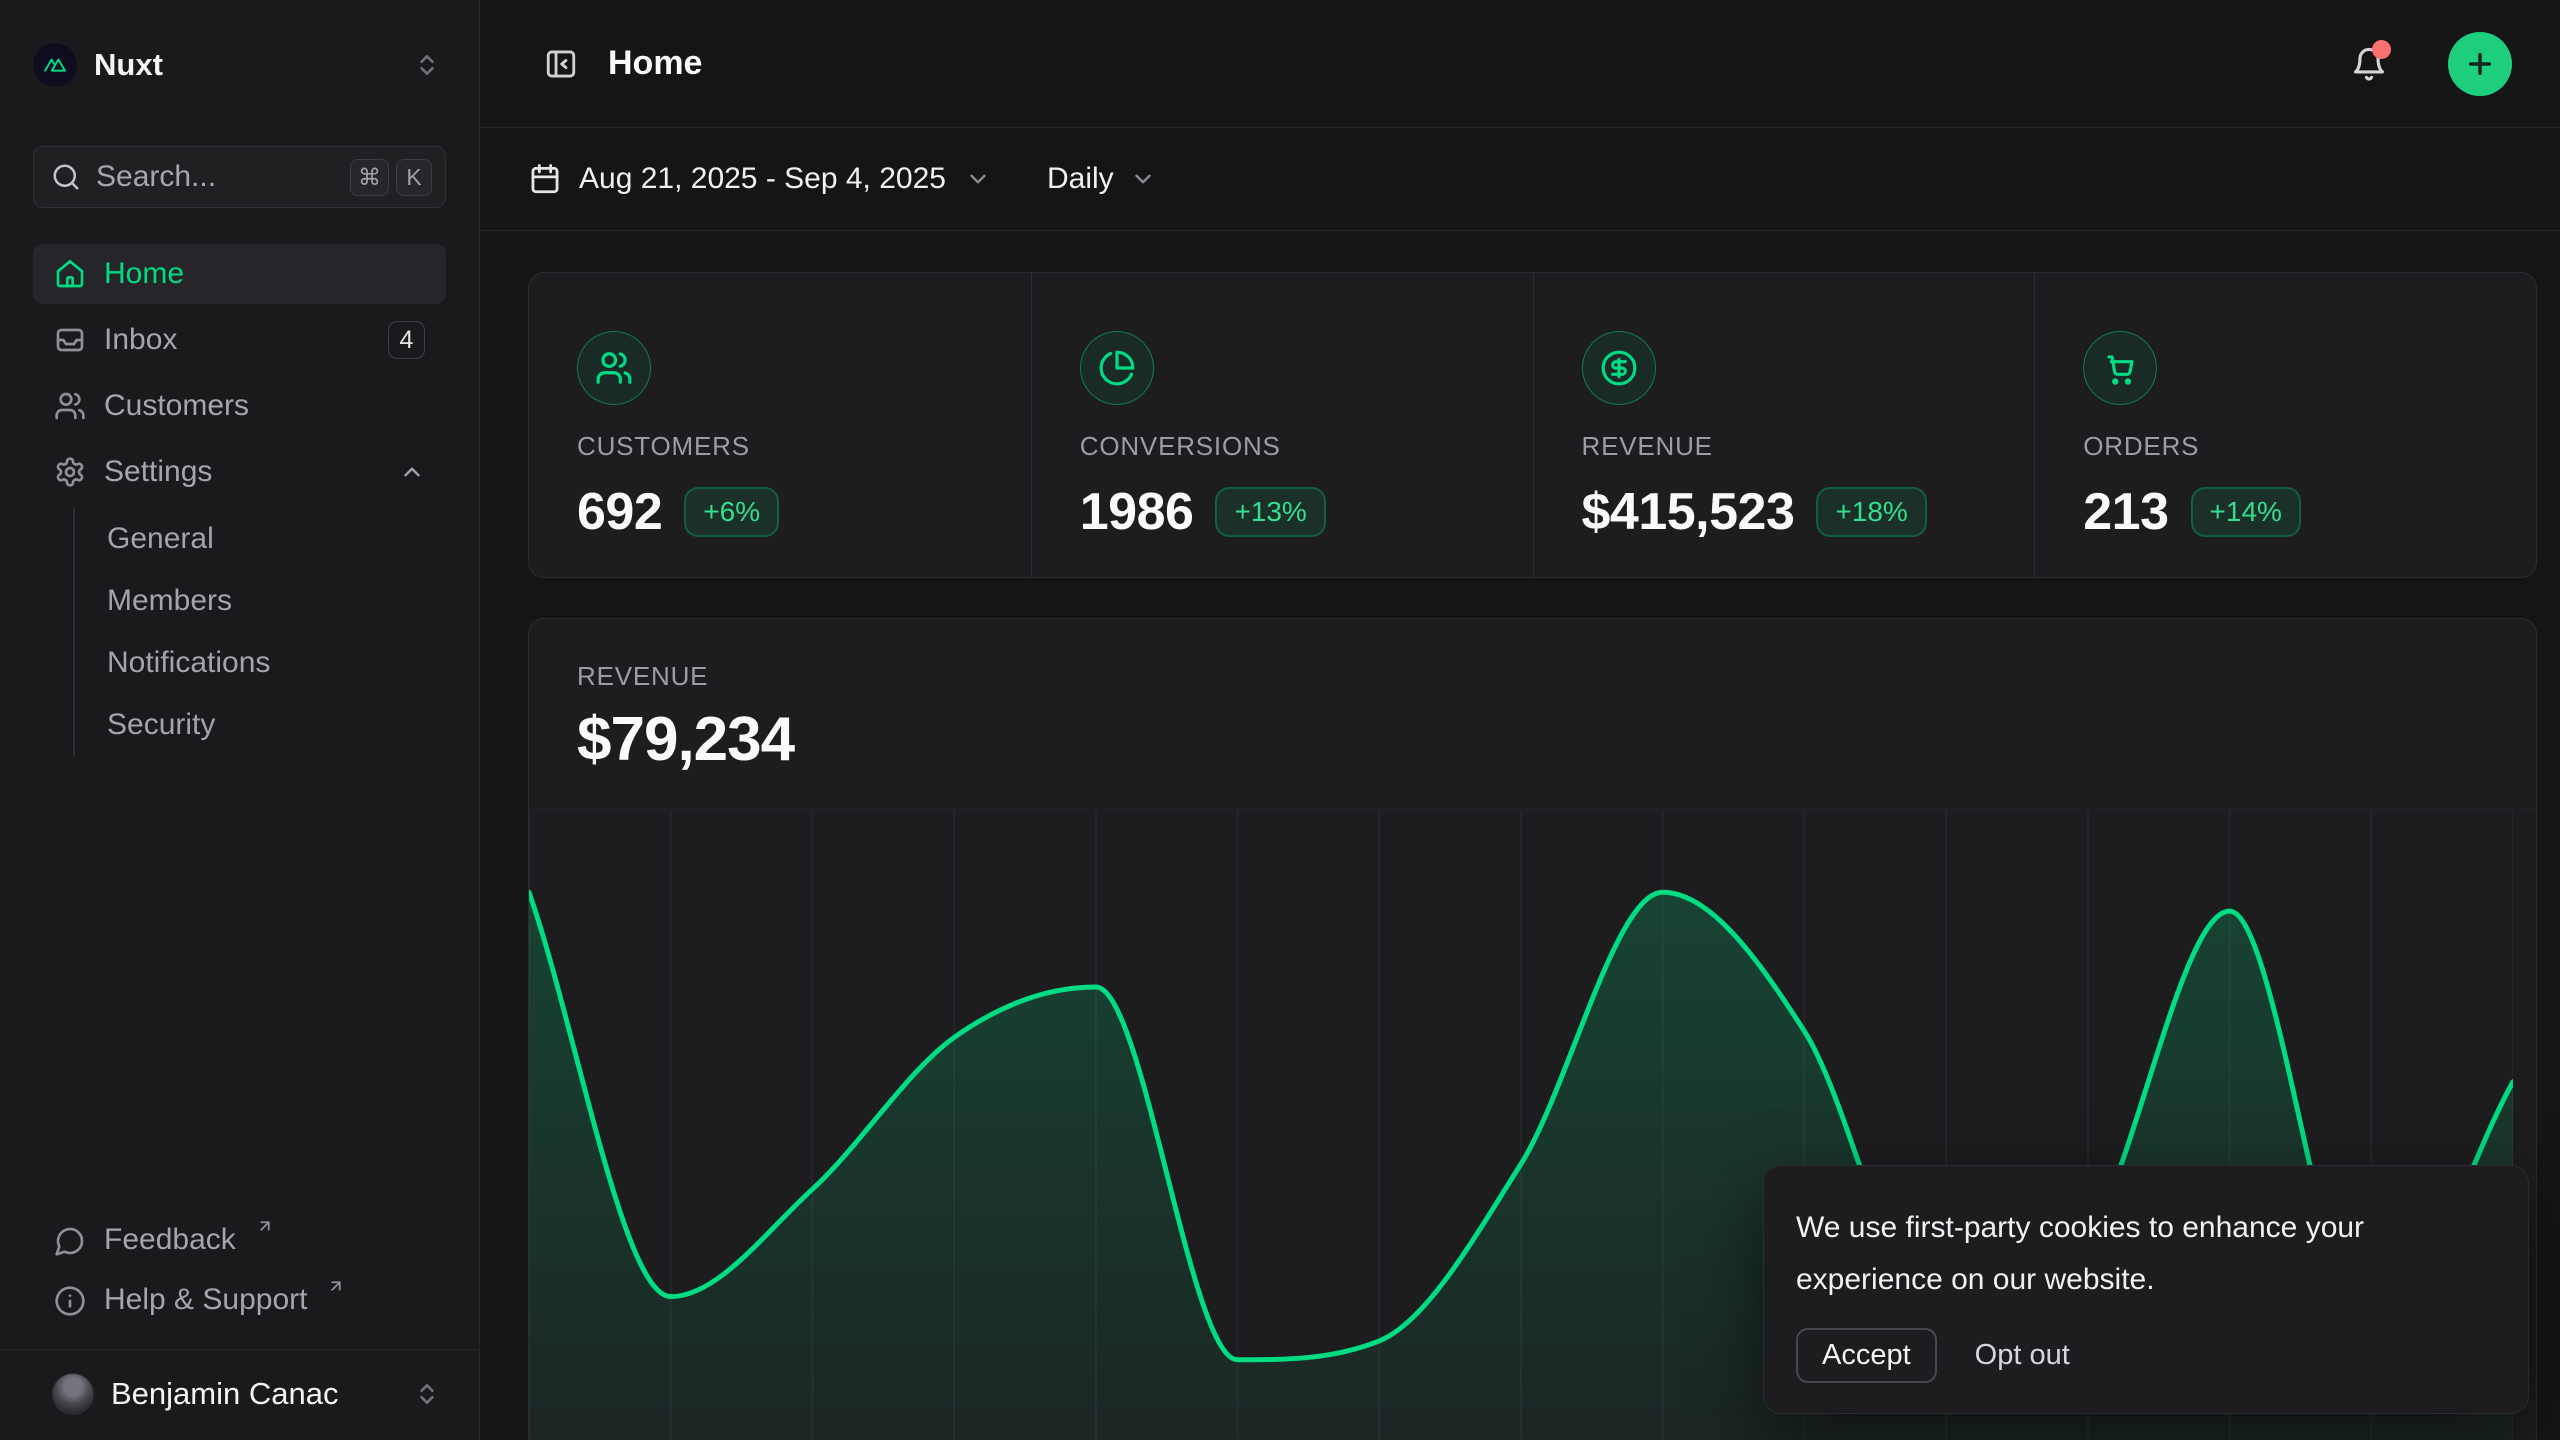 This screenshot has width=2560, height=1440. Describe the element at coordinates (1180, 446) in the screenshot. I see `stat-label: CONVERSIONS` at that location.